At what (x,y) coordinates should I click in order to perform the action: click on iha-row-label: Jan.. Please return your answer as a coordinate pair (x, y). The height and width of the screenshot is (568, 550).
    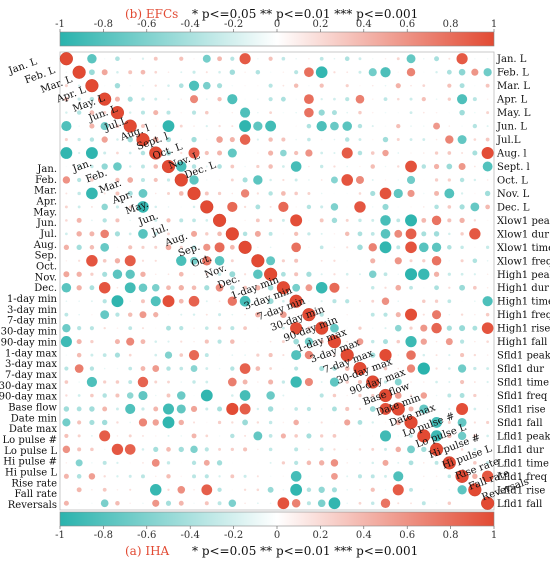
    Looking at the image, I should click on (46, 169).